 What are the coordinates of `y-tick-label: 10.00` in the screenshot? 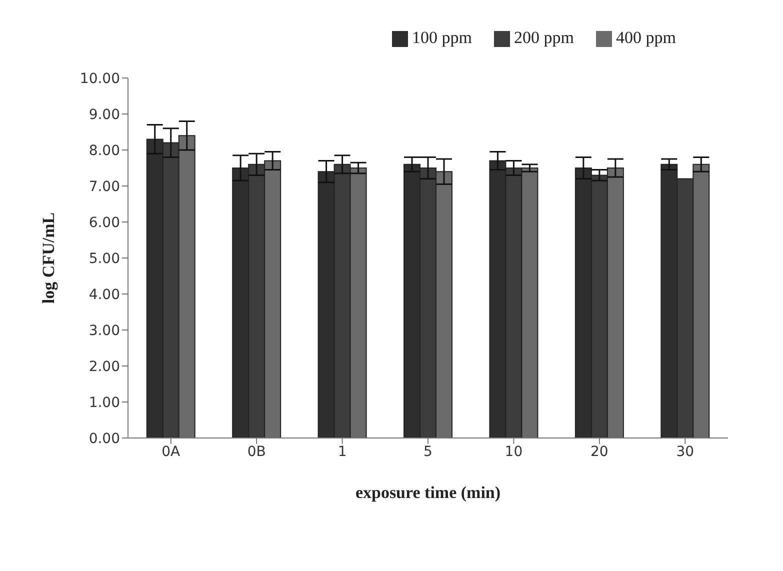 It's located at (100, 78).